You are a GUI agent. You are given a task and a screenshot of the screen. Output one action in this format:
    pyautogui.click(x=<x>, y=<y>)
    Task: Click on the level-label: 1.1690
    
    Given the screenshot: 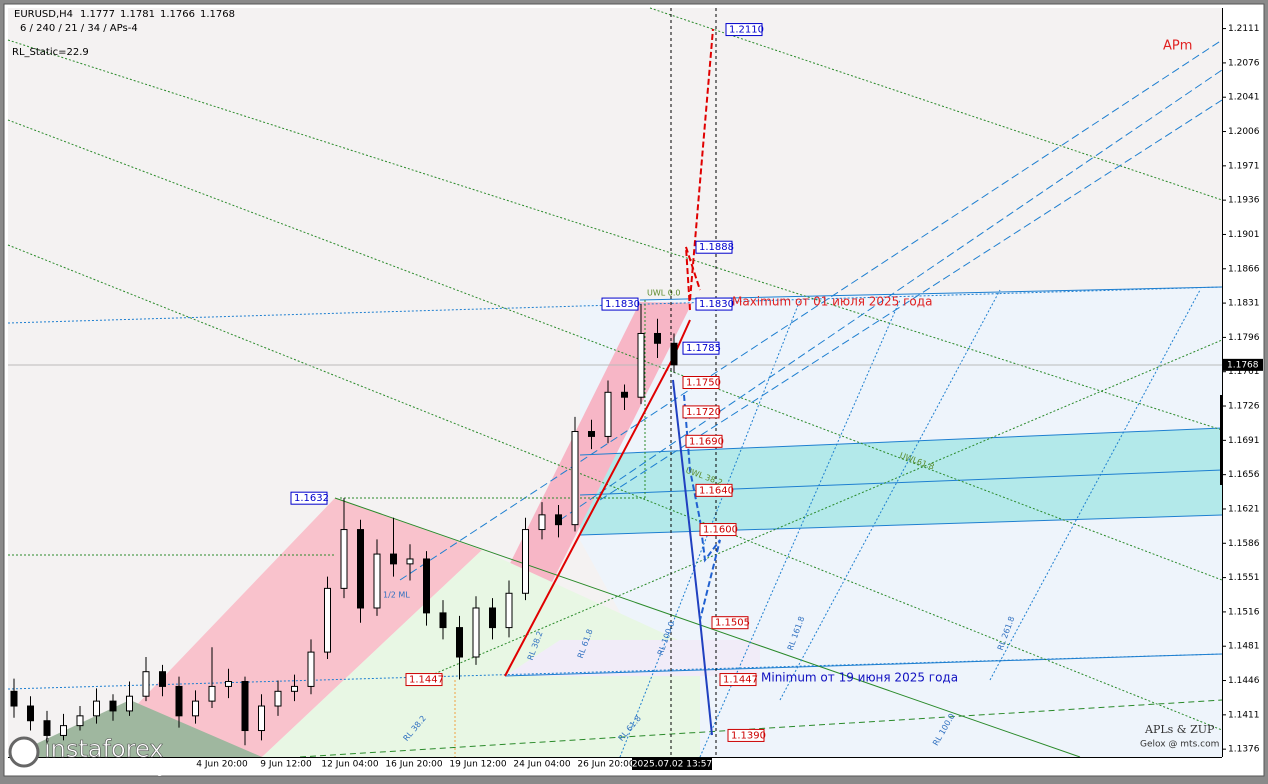 What is the action you would take?
    pyautogui.click(x=706, y=441)
    